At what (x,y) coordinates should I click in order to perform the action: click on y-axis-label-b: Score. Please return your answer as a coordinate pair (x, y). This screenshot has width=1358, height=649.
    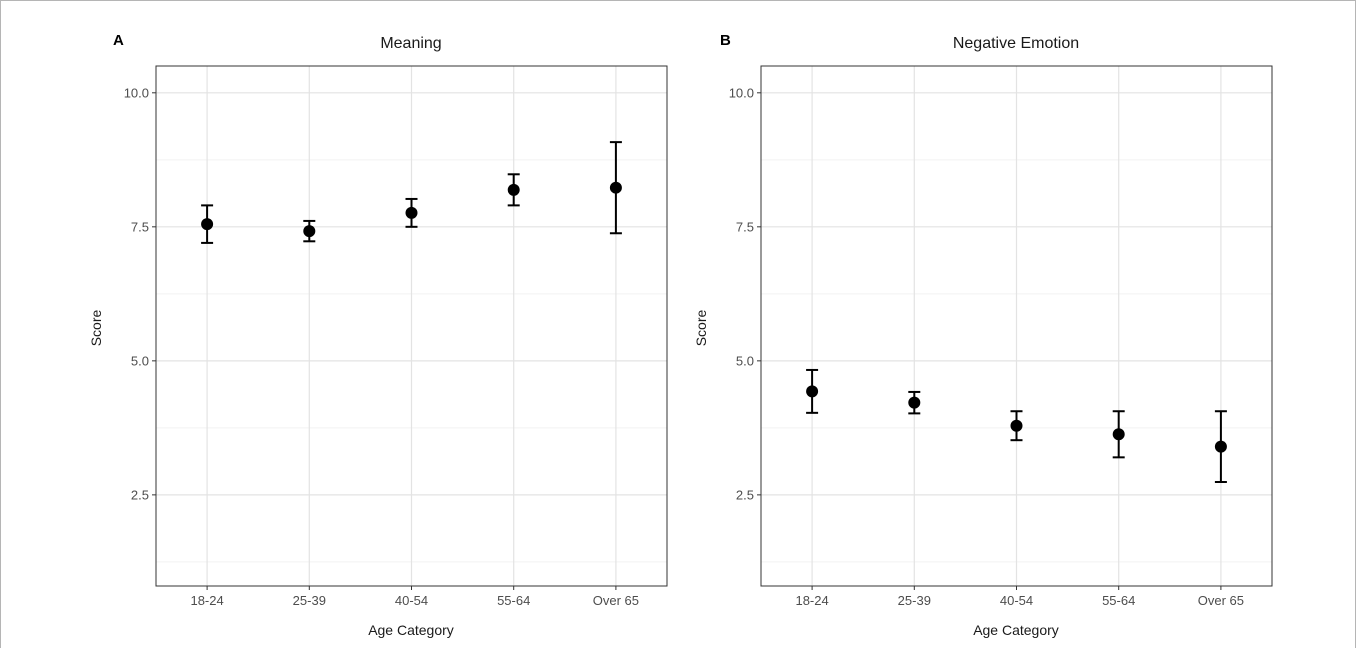
    Looking at the image, I should click on (701, 328).